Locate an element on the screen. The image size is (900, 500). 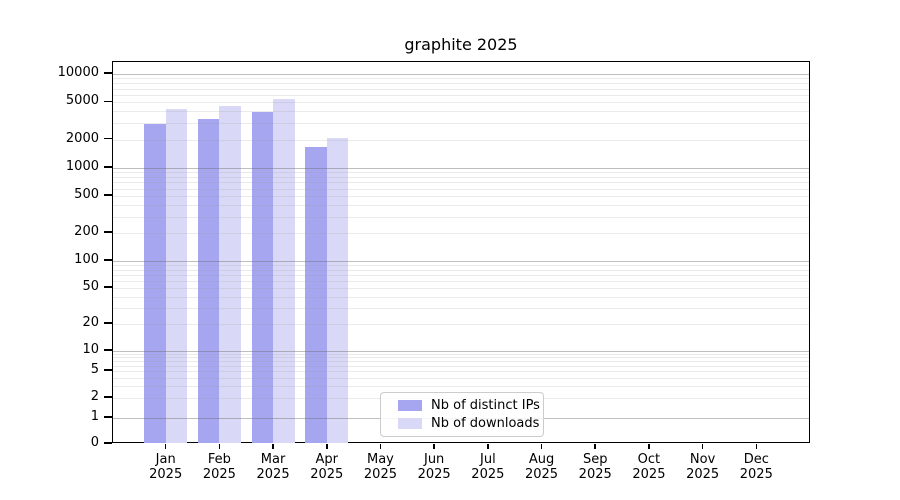
x-tick-label: Jan 2025 is located at coordinates (166, 467).